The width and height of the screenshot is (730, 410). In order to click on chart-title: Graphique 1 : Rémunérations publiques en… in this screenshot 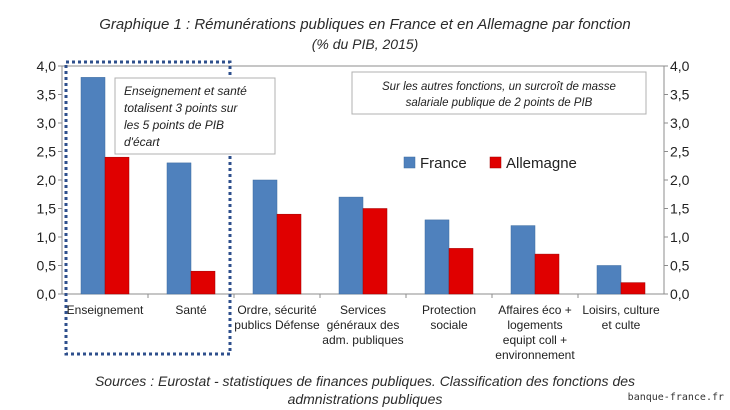, I will do `click(365, 24)`.